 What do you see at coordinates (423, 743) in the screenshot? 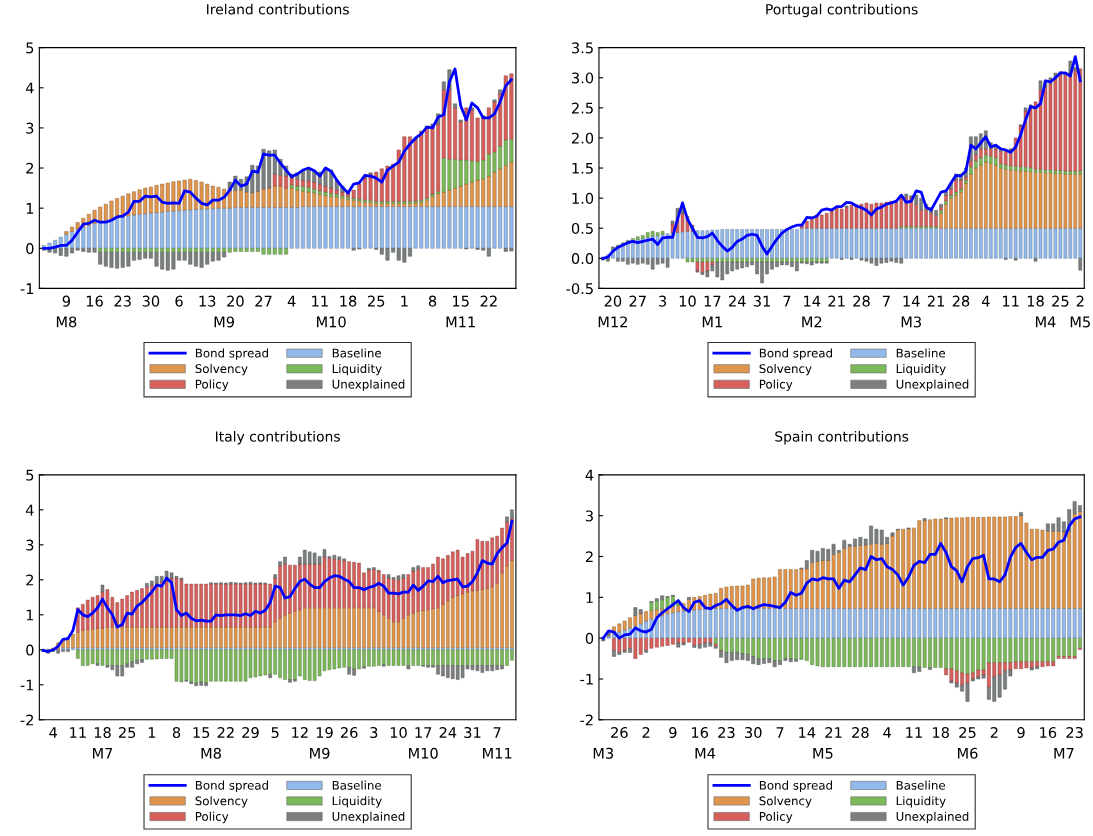
I see `x-tick-label: 17 M10` at bounding box center [423, 743].